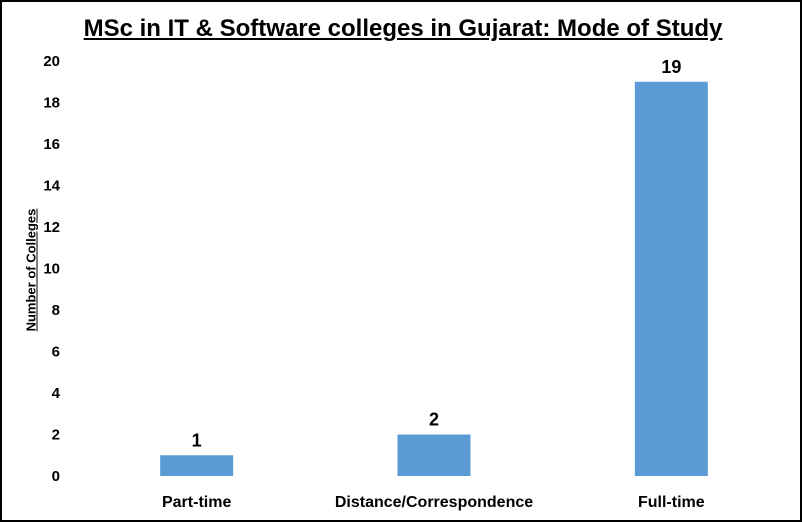 Image resolution: width=802 pixels, height=522 pixels. What do you see at coordinates (51, 269) in the screenshot?
I see `y-tick-label: 10` at bounding box center [51, 269].